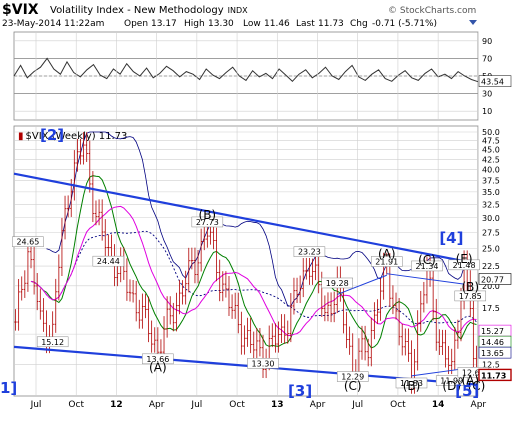 This screenshot has height=433, width=520. I want to click on rsi-tick-label: 70, so click(487, 58).